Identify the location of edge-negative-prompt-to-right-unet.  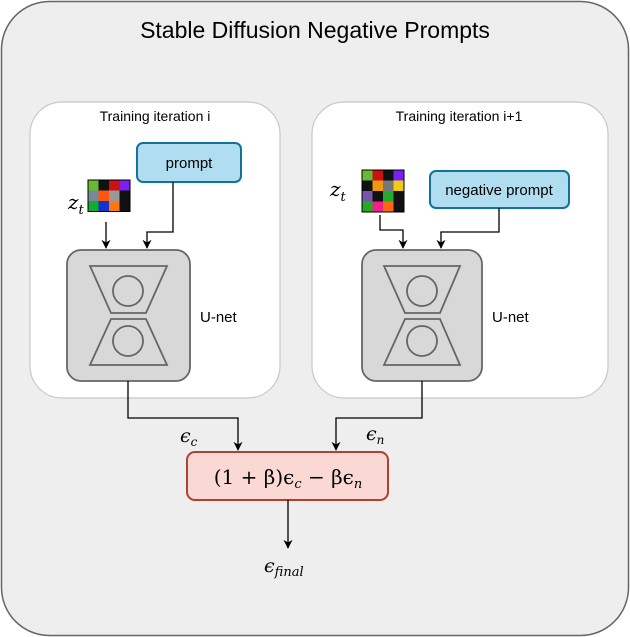
(468, 228).